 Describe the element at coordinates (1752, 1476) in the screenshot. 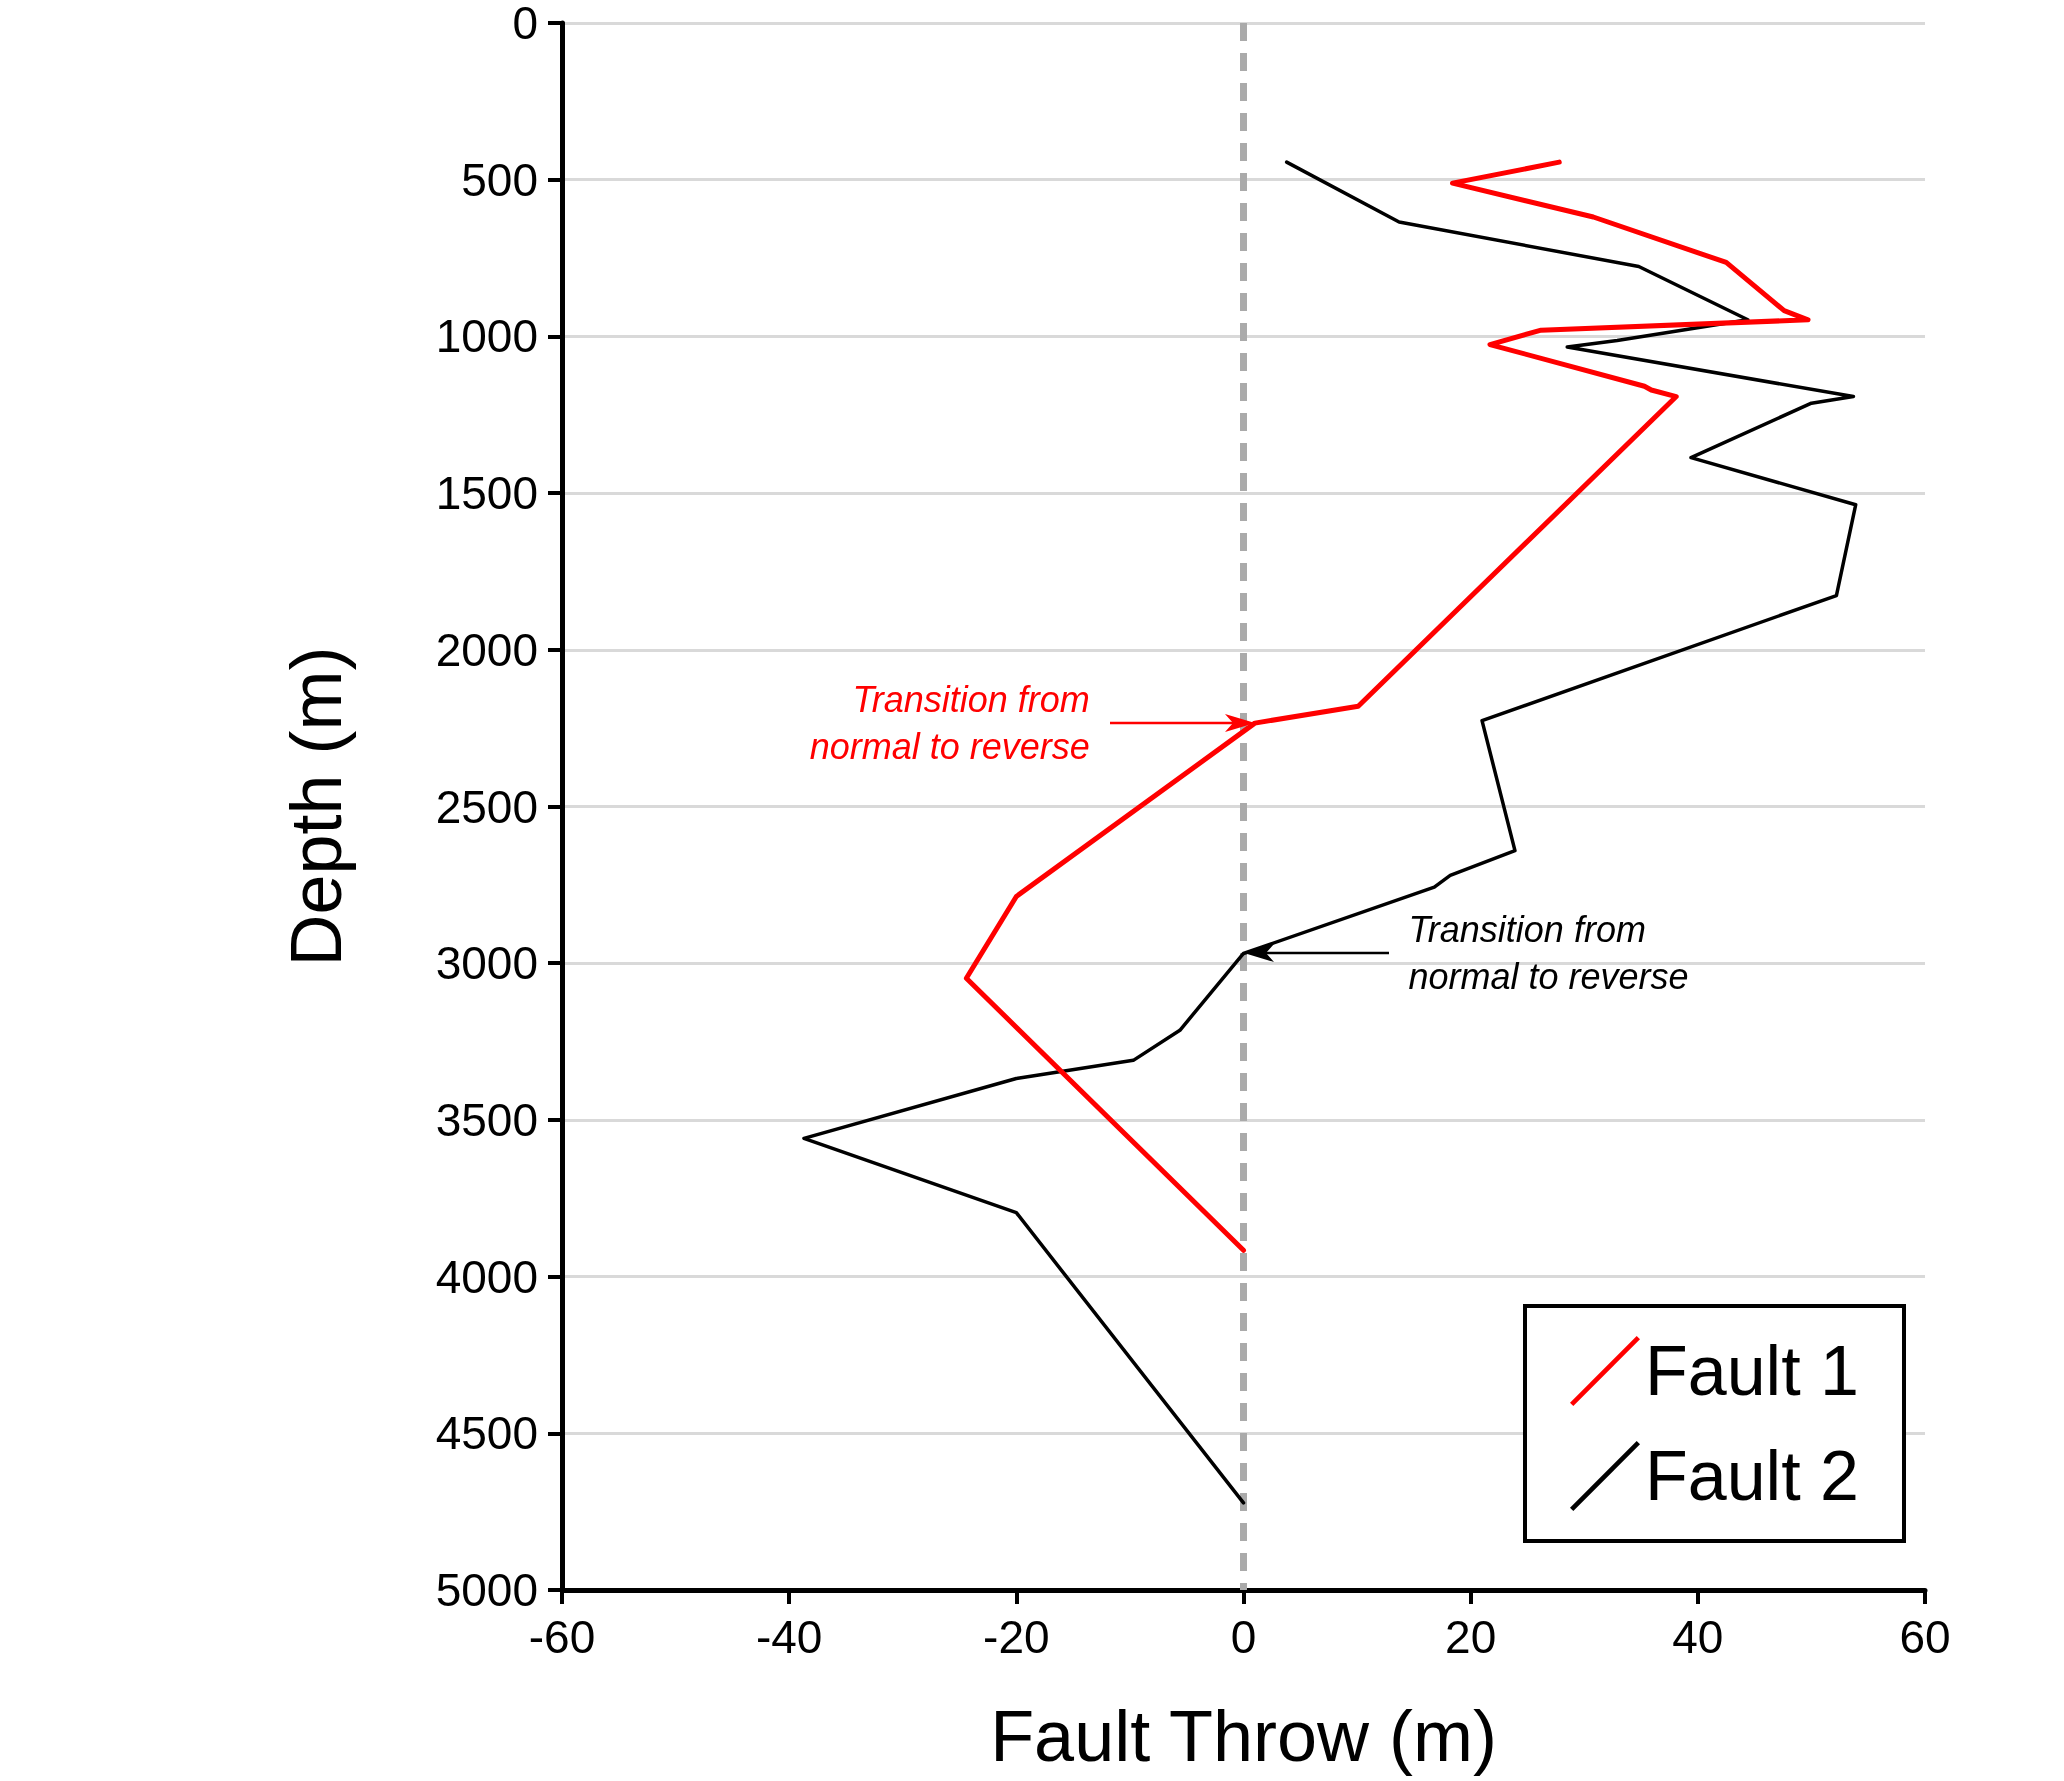

I see `legend-label: Fault 2` at that location.